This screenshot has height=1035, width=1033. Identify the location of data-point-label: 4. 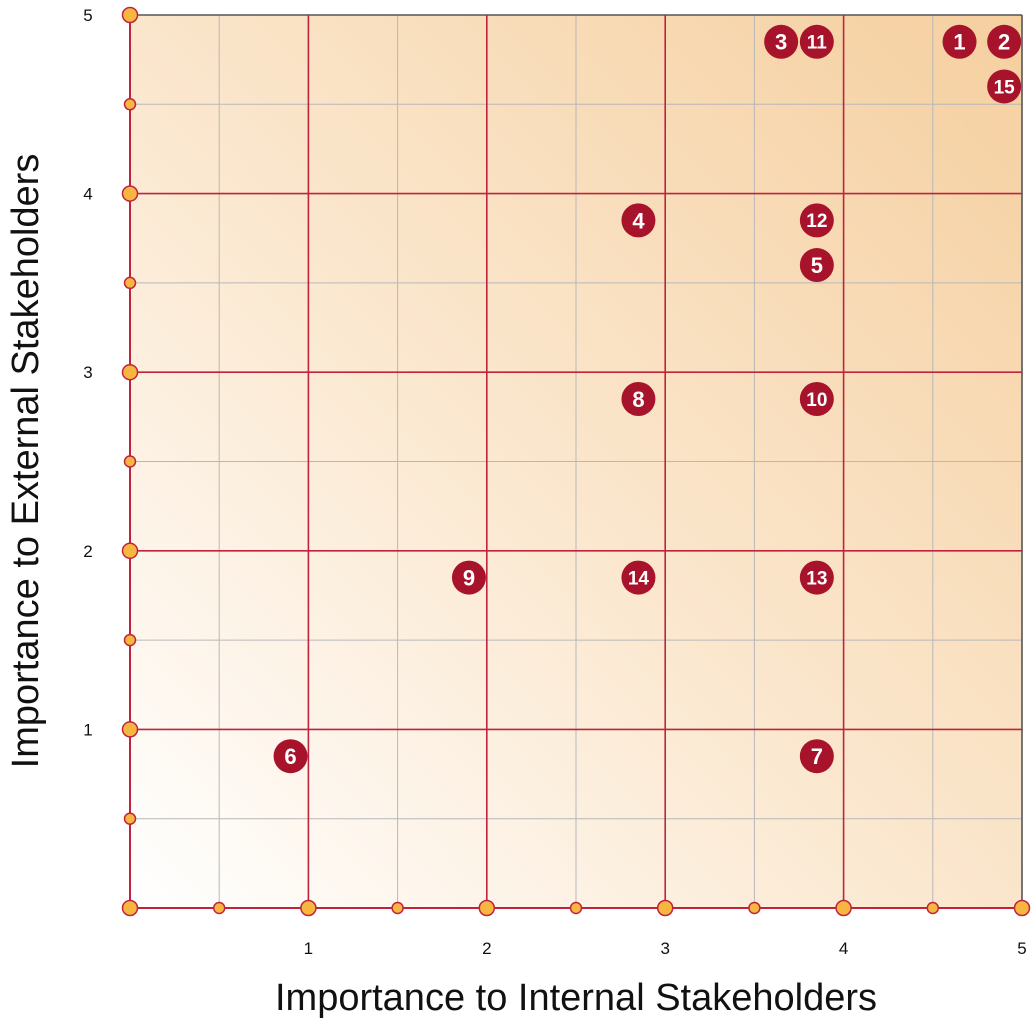
(638, 220).